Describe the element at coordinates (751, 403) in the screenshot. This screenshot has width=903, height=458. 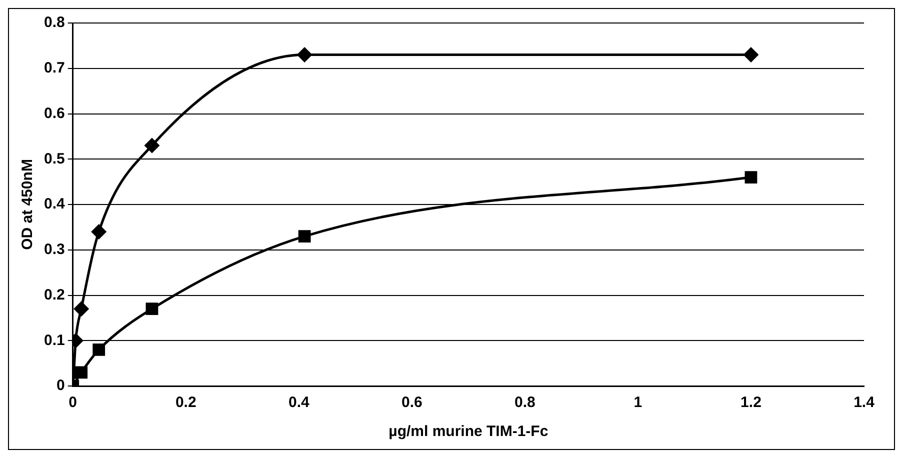
I see `x-tick-label: 1.2` at that location.